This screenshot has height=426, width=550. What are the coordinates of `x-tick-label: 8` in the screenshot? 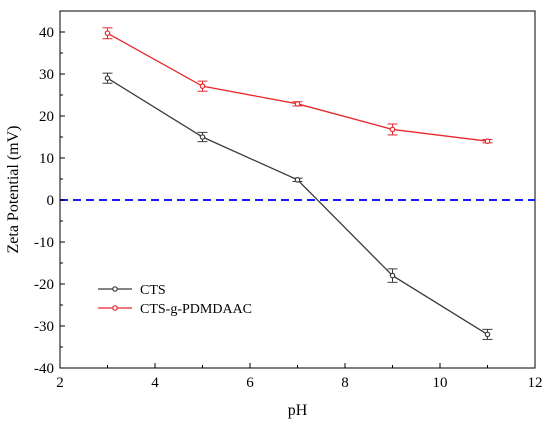 It's located at (345, 383).